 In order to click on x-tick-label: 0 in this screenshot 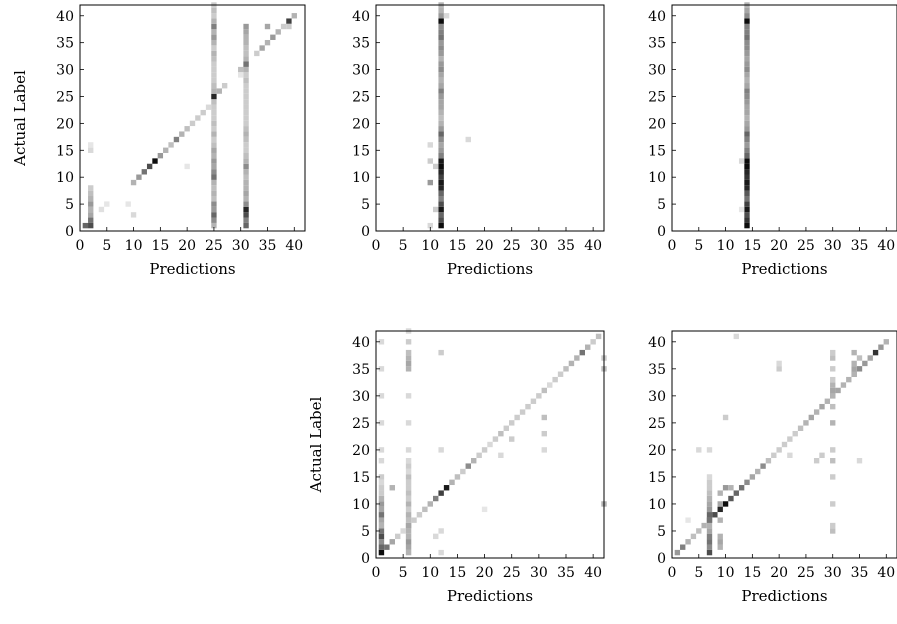, I will do `click(672, 573)`.